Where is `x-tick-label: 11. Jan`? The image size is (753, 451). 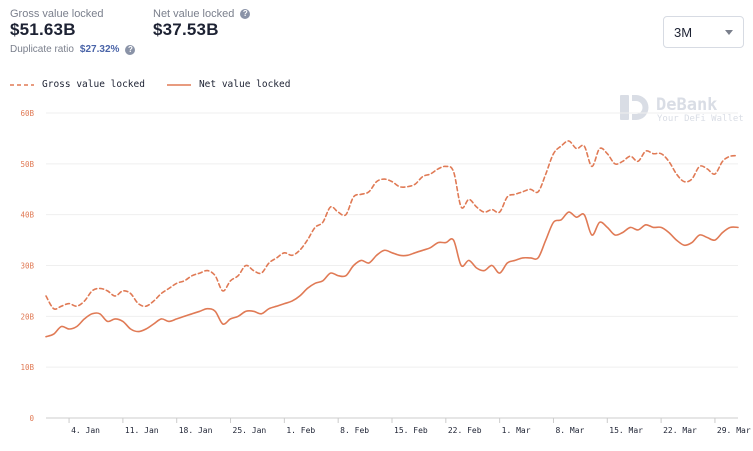
x-tick-label: 11. Jan is located at coordinates (142, 430).